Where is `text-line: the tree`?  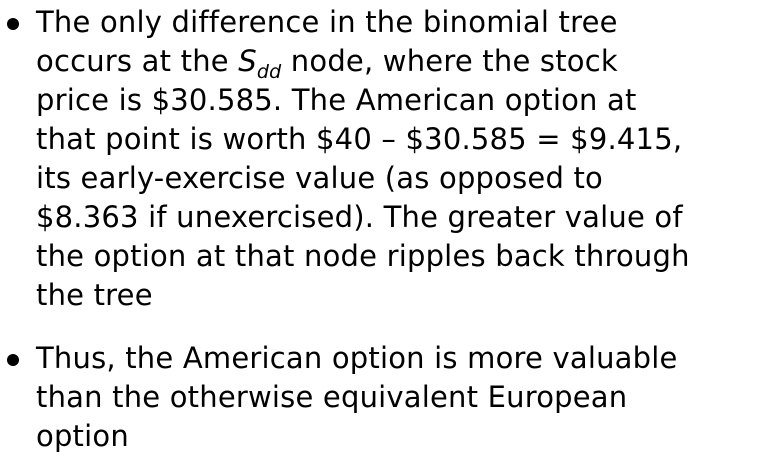
text-line: the tree is located at coordinates (94, 295).